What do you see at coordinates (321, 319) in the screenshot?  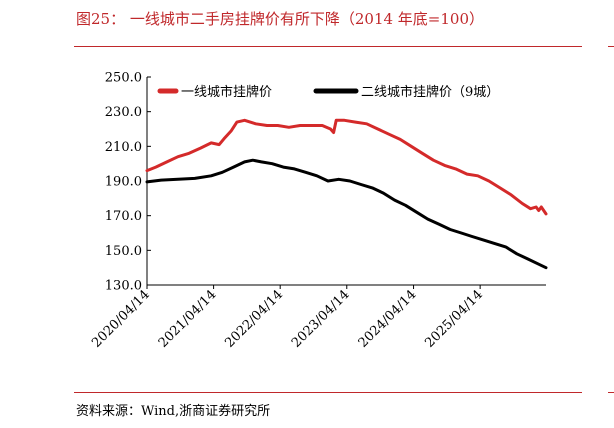 I see `x-tick-label: 2023/04/14` at bounding box center [321, 319].